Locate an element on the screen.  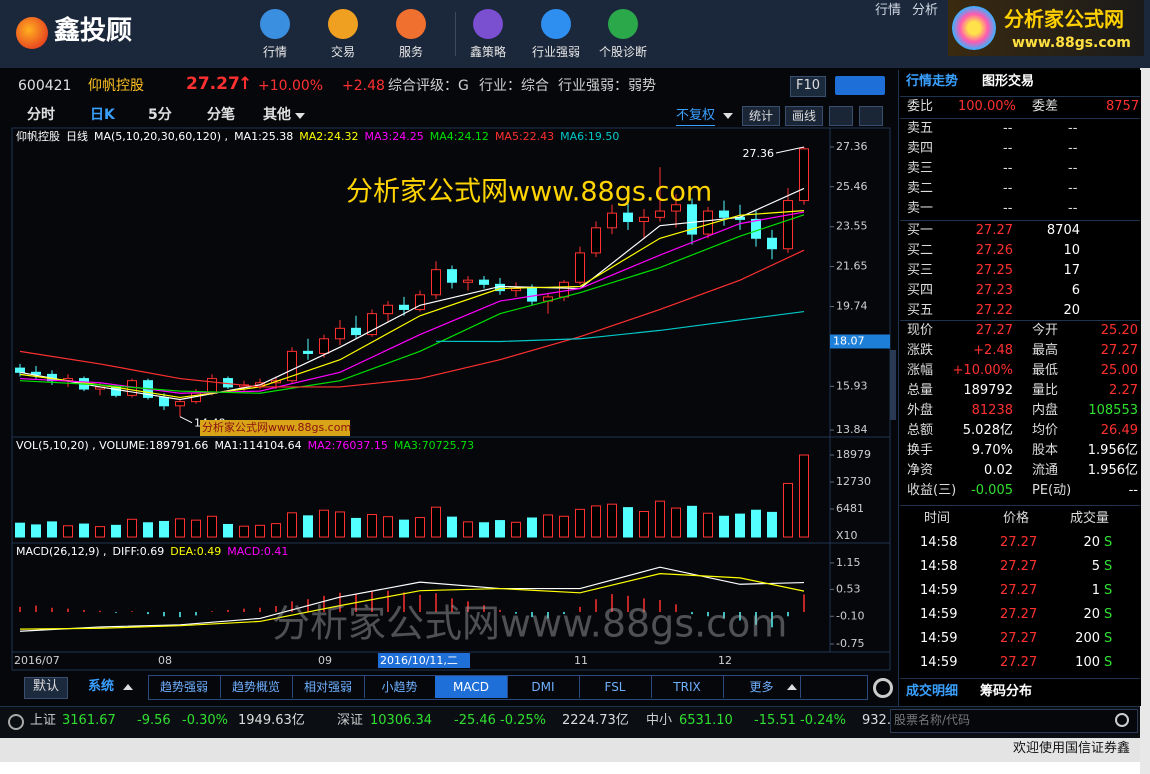
stat-value: 189792 is located at coordinates (988, 390).